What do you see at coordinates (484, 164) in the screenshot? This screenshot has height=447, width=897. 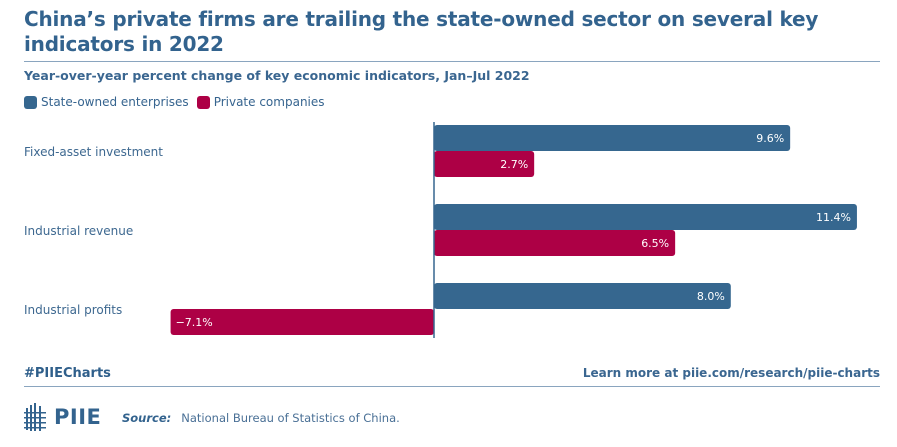 I see `bar-private-companies-fixed-asset-investment` at bounding box center [484, 164].